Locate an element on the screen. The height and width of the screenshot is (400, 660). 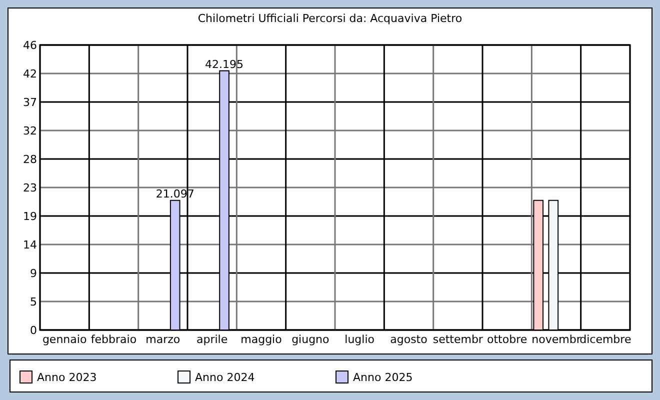
x-tick-label: luglio is located at coordinates (359, 339).